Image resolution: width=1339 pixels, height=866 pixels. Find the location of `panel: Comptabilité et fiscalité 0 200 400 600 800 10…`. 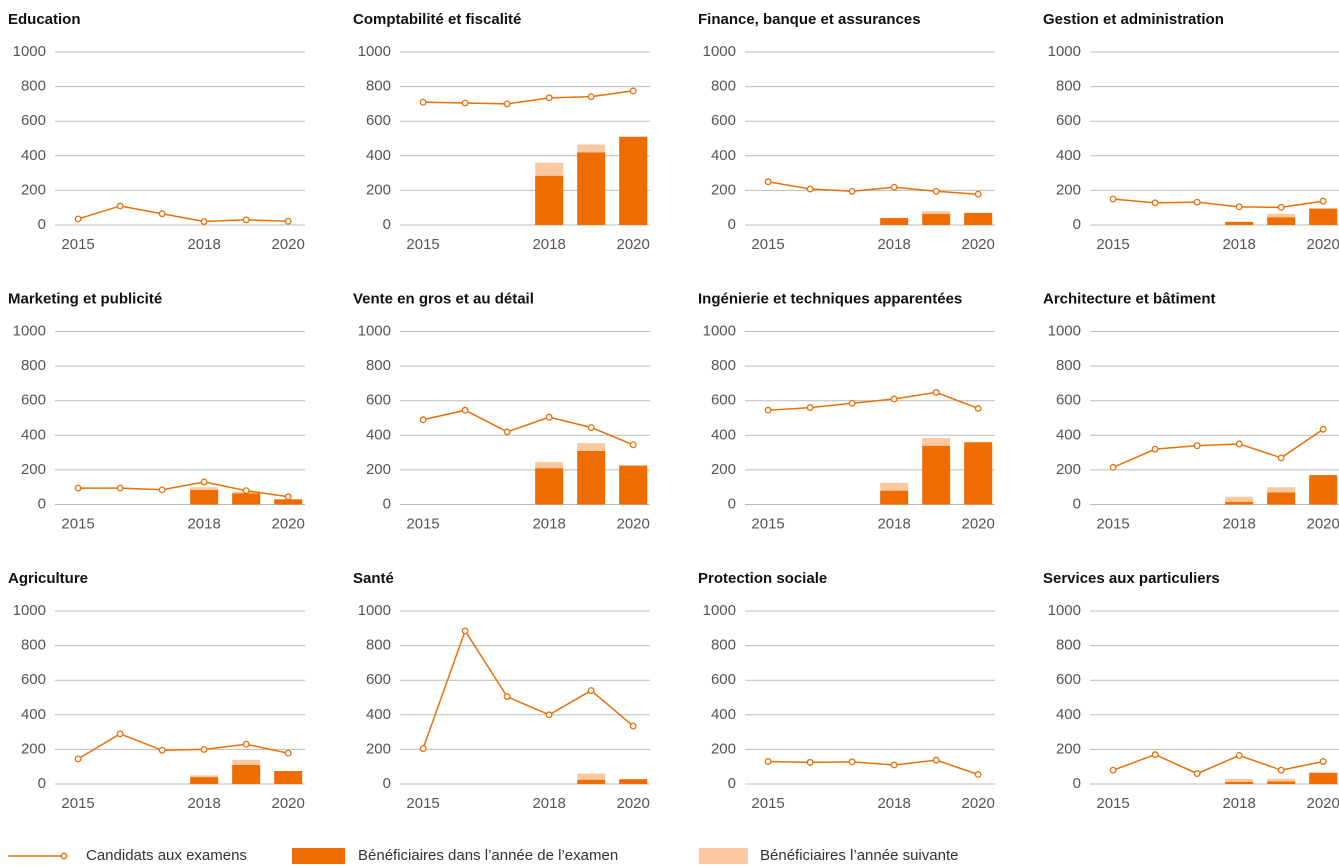

panel: Comptabilité et fiscalité 0 200 400 600 800 10… is located at coordinates (501, 132).